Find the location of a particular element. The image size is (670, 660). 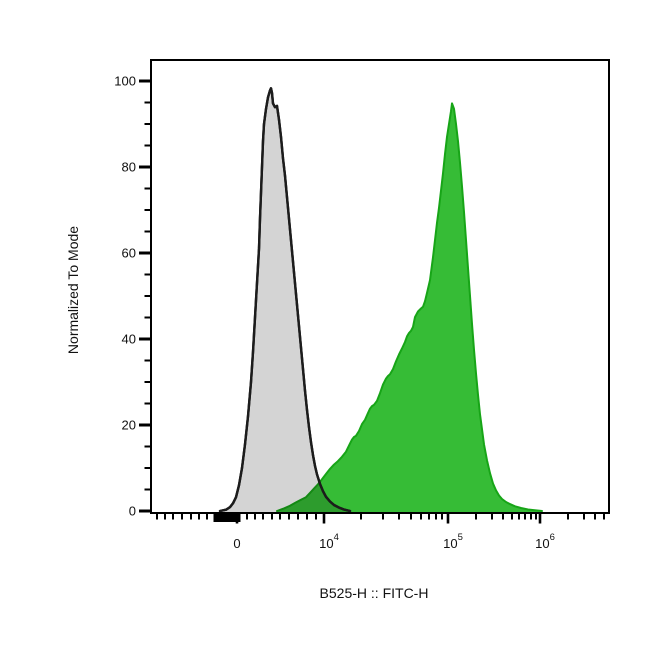

x-axis-tick-label: 0 is located at coordinates (236, 543).